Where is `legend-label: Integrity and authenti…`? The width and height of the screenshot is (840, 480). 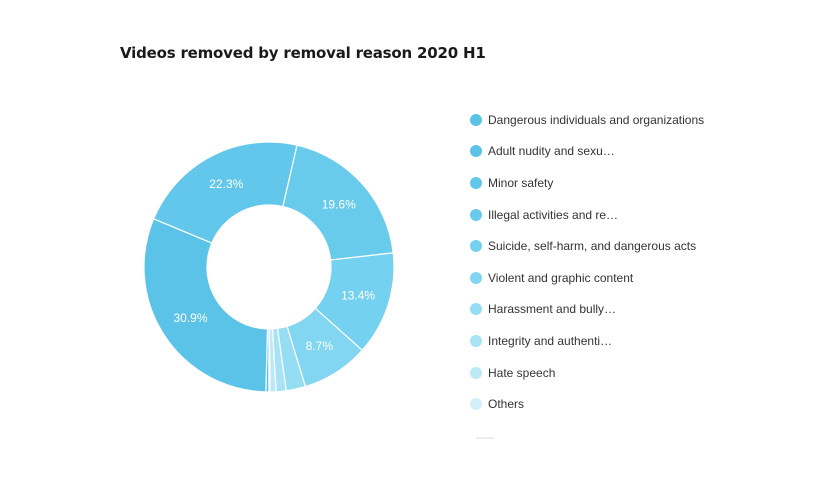 legend-label: Integrity and authenti… is located at coordinates (550, 340).